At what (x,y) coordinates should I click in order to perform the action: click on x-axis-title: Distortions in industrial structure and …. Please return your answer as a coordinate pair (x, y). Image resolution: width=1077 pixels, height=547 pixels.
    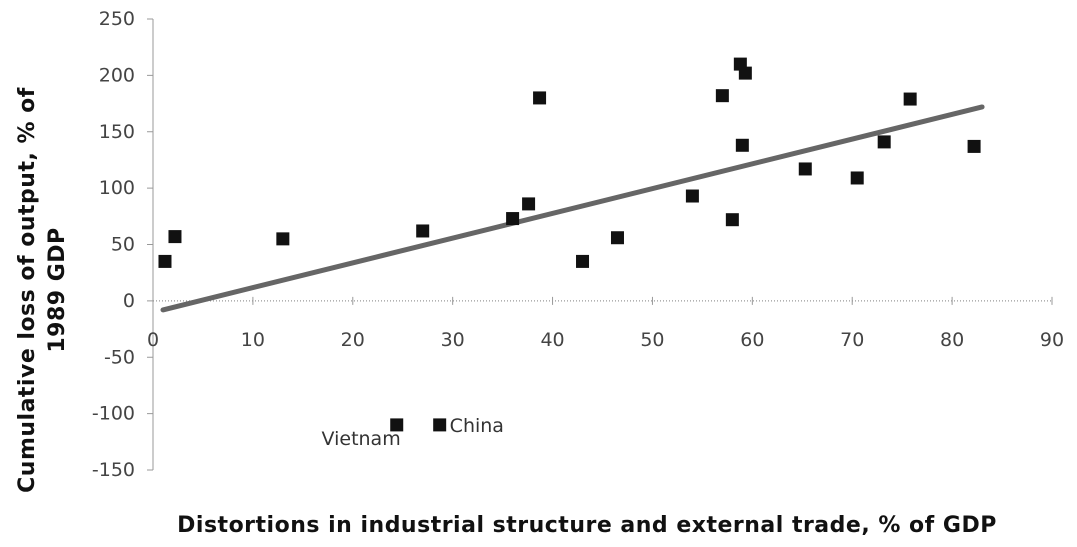
    Looking at the image, I should click on (587, 525).